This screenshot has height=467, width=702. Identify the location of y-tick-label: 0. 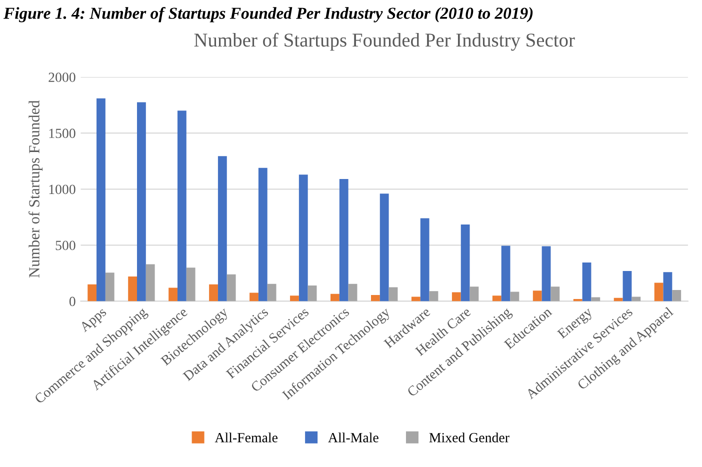
(72, 301).